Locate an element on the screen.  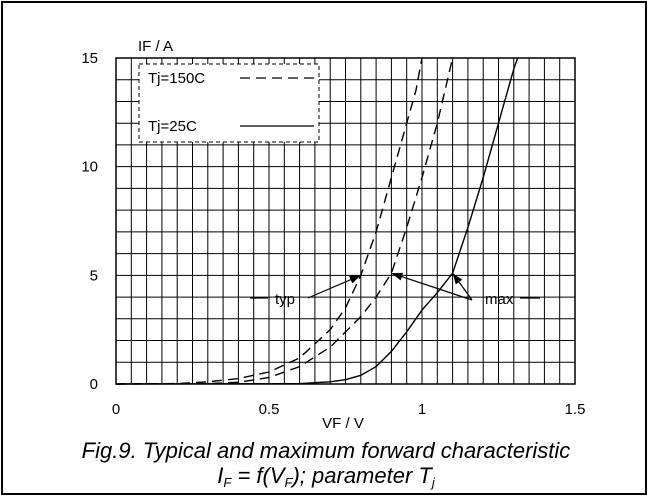
y-axis-label: IF / A is located at coordinates (155, 46).